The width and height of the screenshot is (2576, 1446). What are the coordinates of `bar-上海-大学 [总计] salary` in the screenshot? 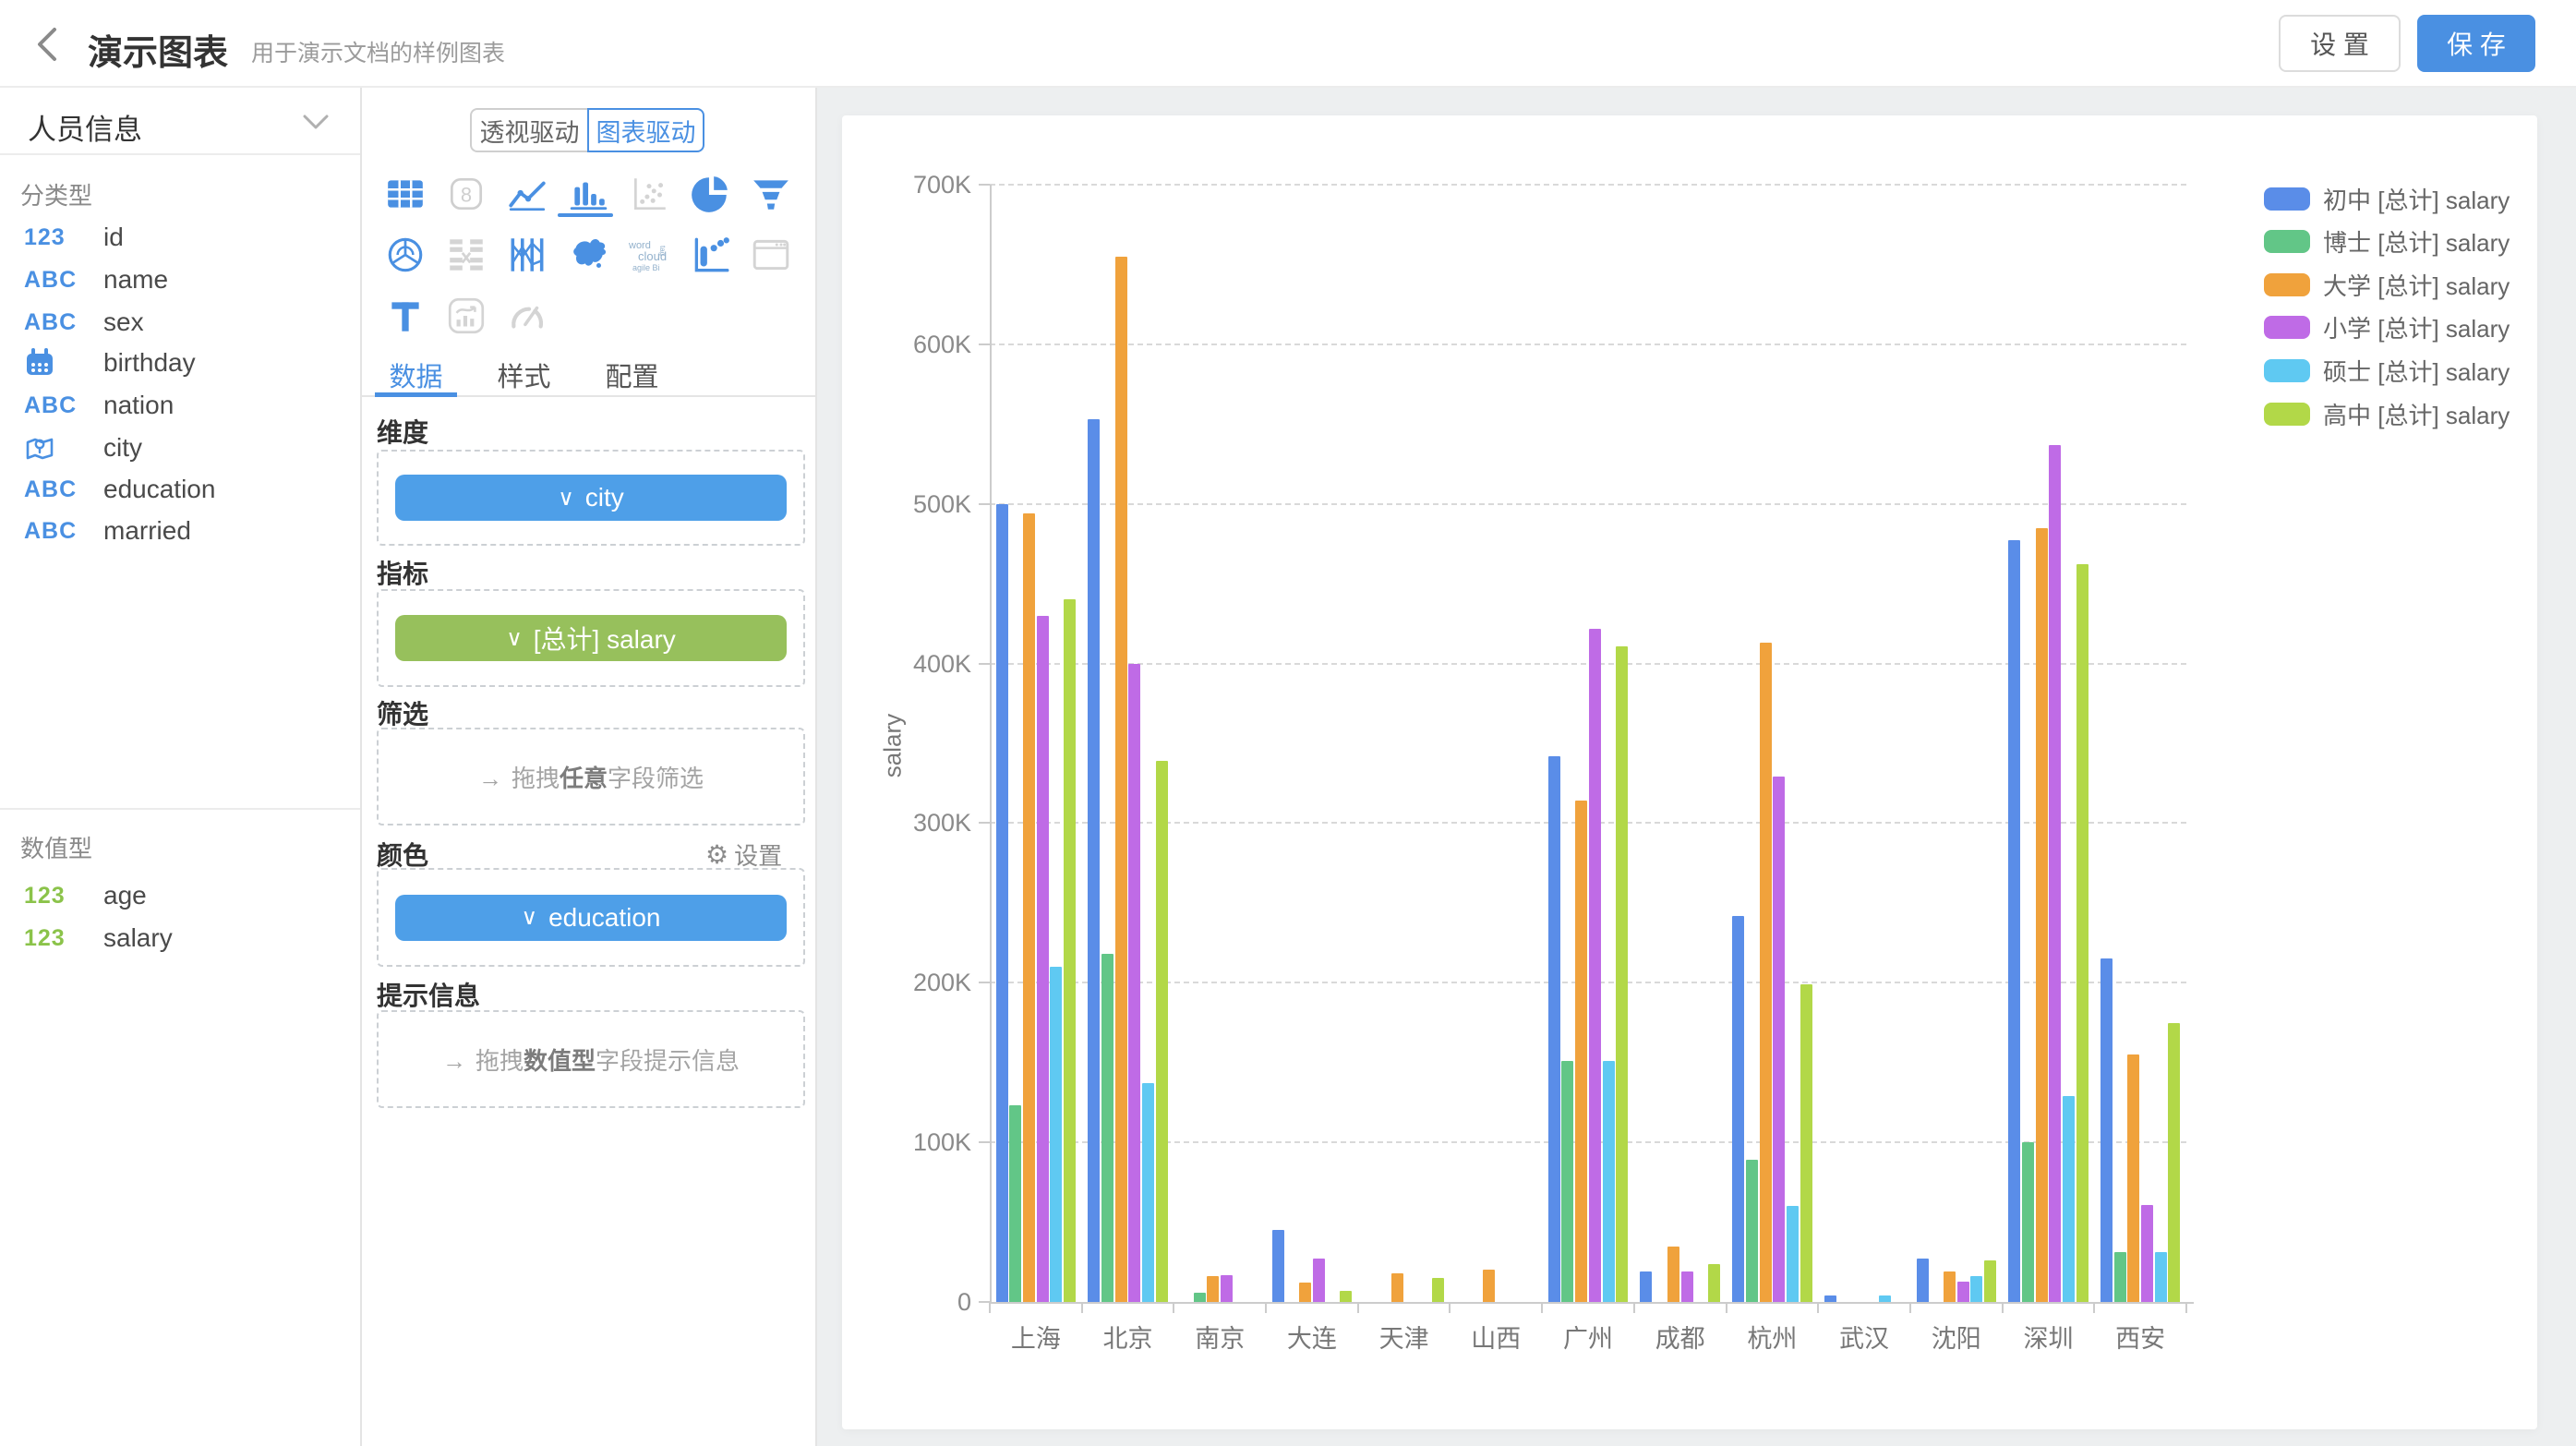 It's located at (1028, 907).